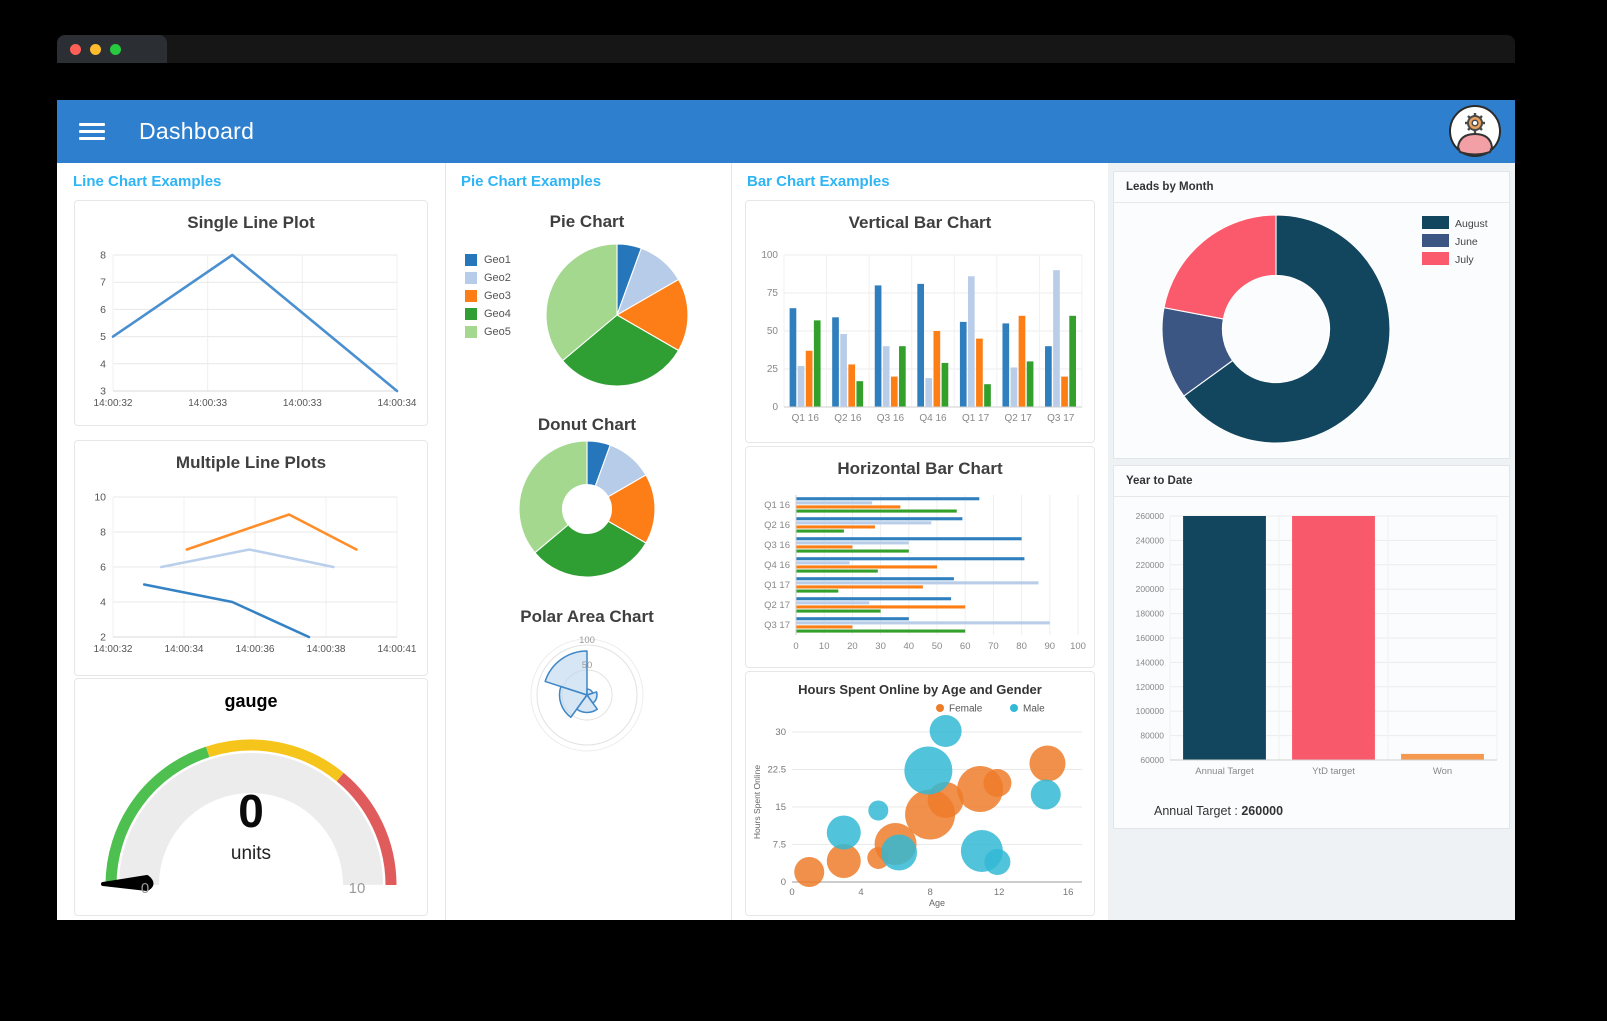 The width and height of the screenshot is (1607, 1021). Describe the element at coordinates (1442, 771) in the screenshot. I see `svg-text: Won` at that location.